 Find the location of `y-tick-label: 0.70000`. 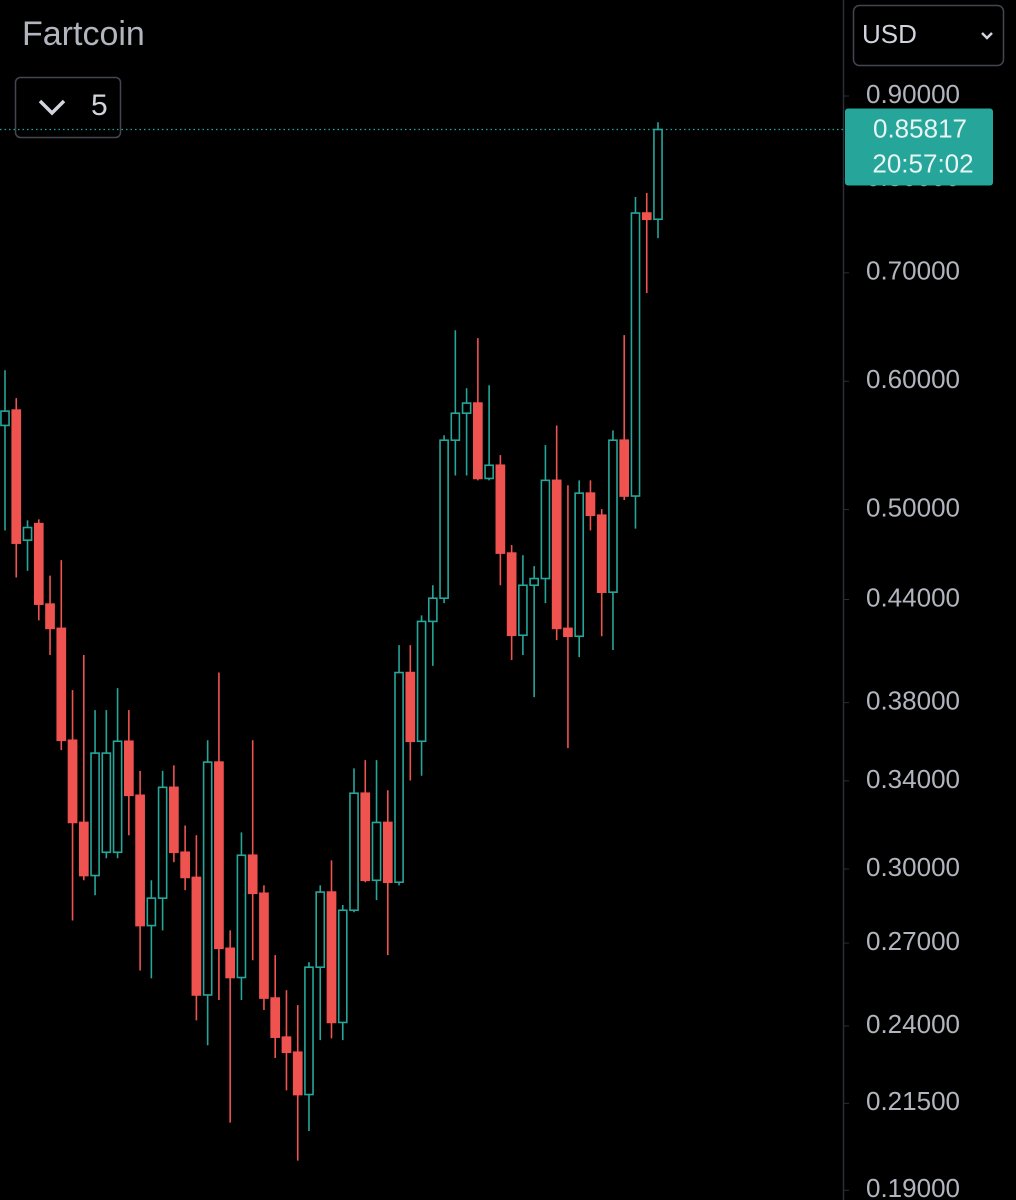

y-tick-label: 0.70000 is located at coordinates (913, 271).